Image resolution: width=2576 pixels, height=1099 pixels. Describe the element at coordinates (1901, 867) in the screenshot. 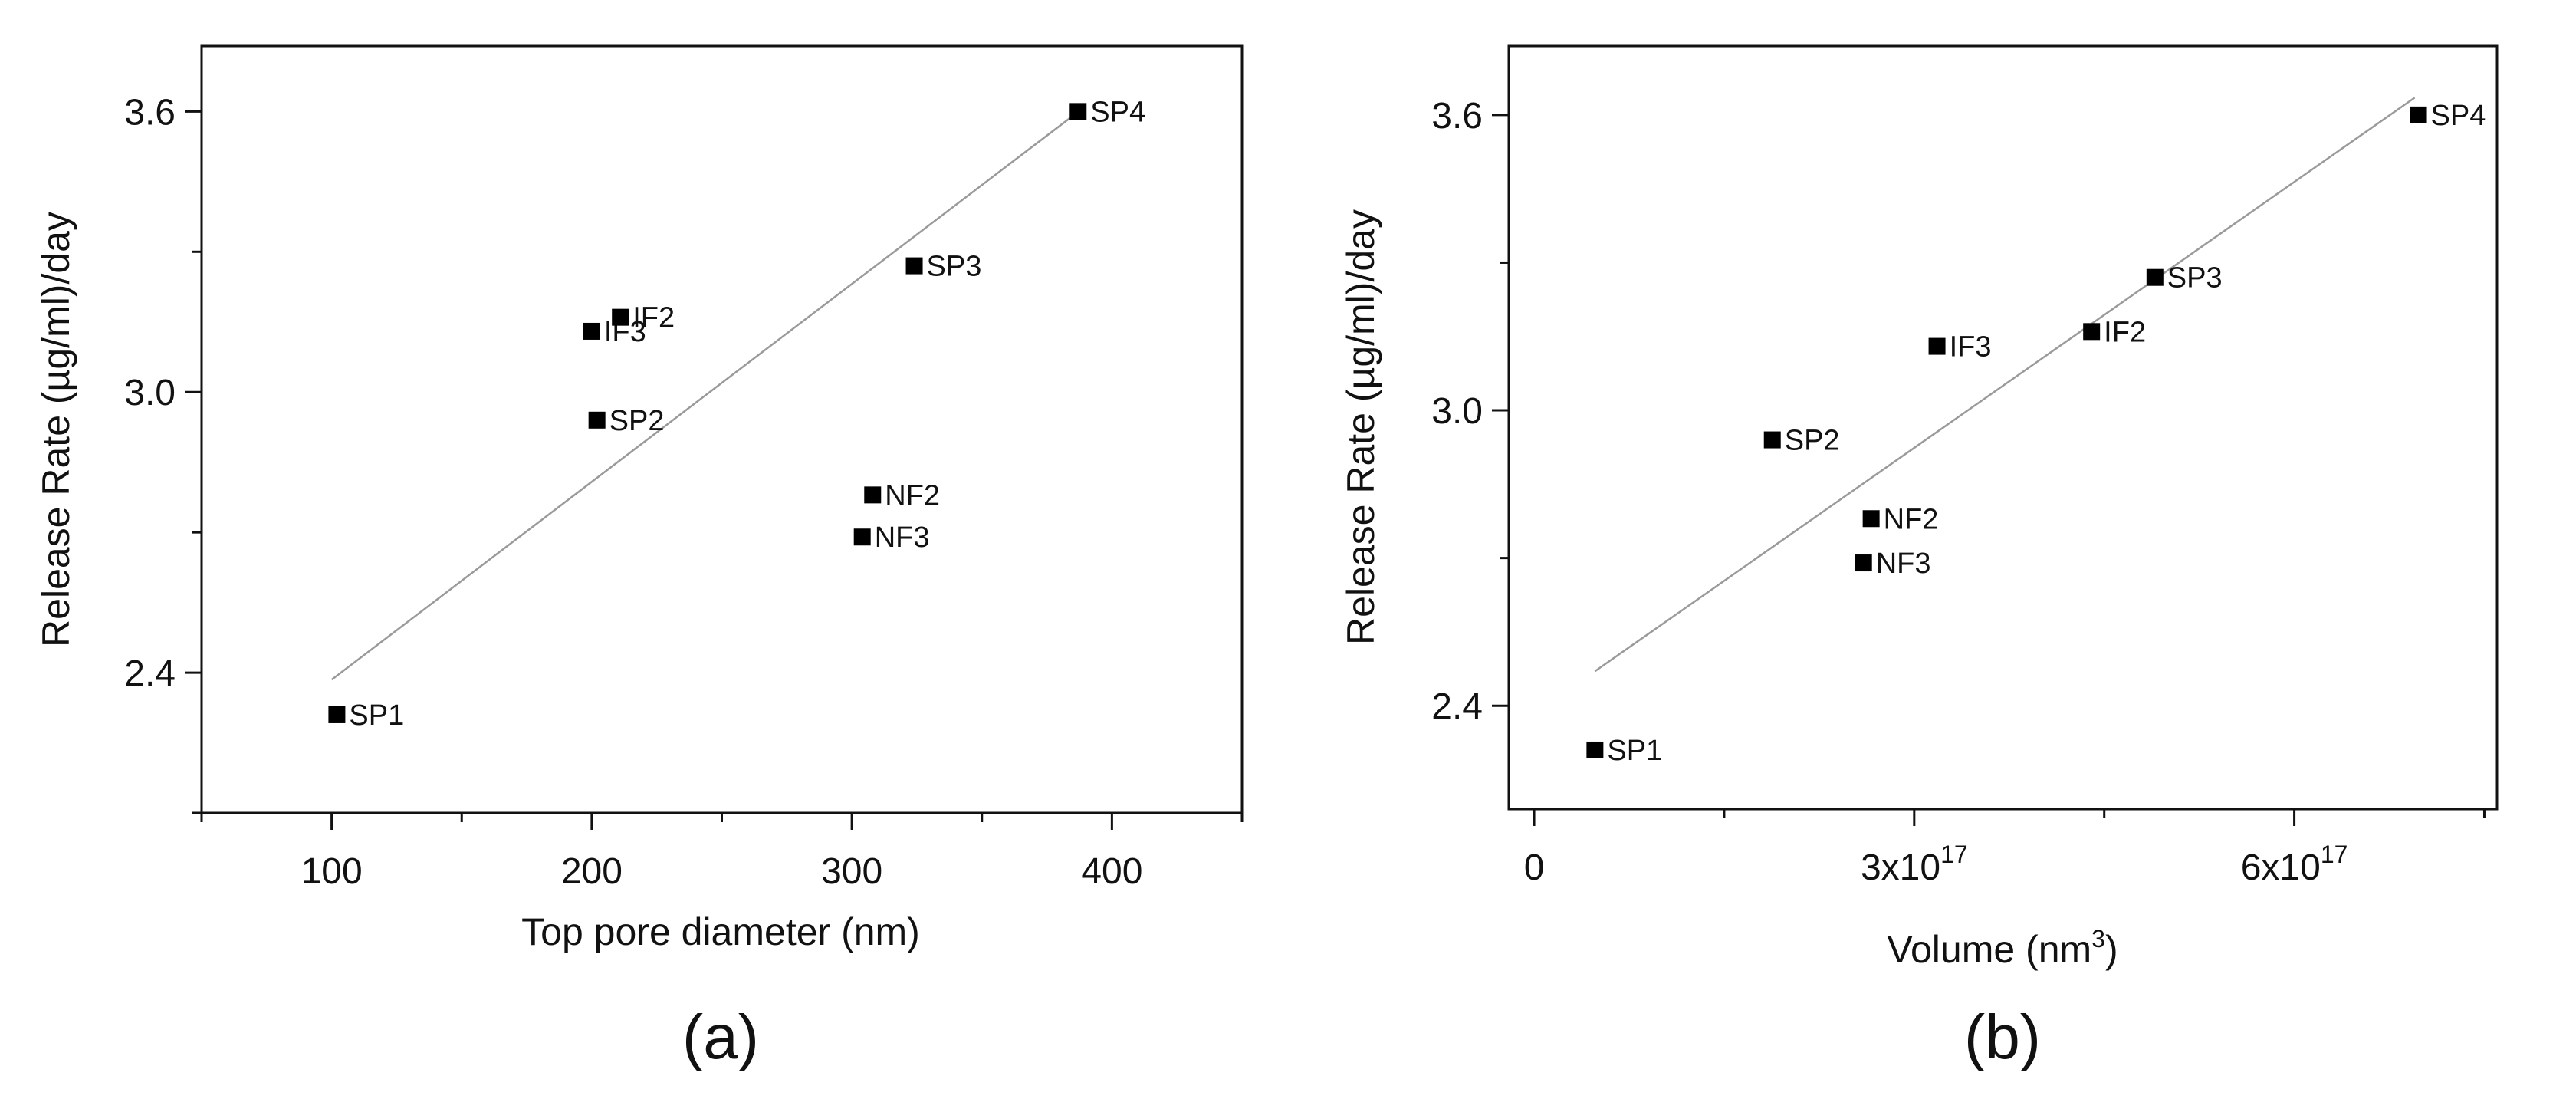

I see `x-tick-label-base: 3x10` at that location.